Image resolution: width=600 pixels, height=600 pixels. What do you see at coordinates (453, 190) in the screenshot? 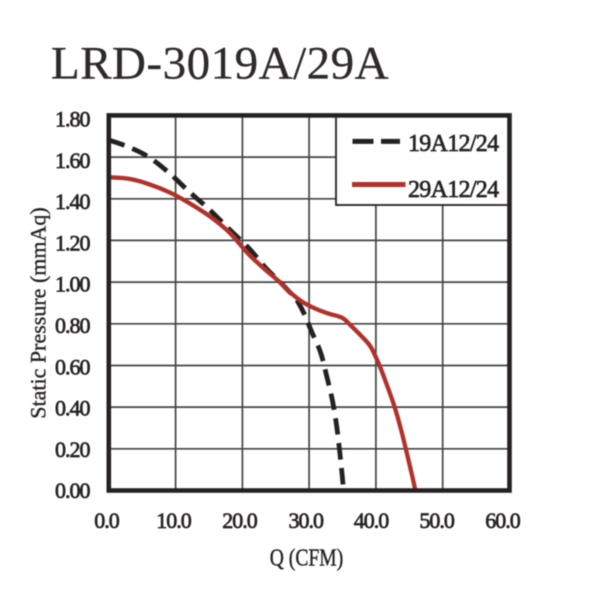
I see `svg-text: 29A12/24` at bounding box center [453, 190].